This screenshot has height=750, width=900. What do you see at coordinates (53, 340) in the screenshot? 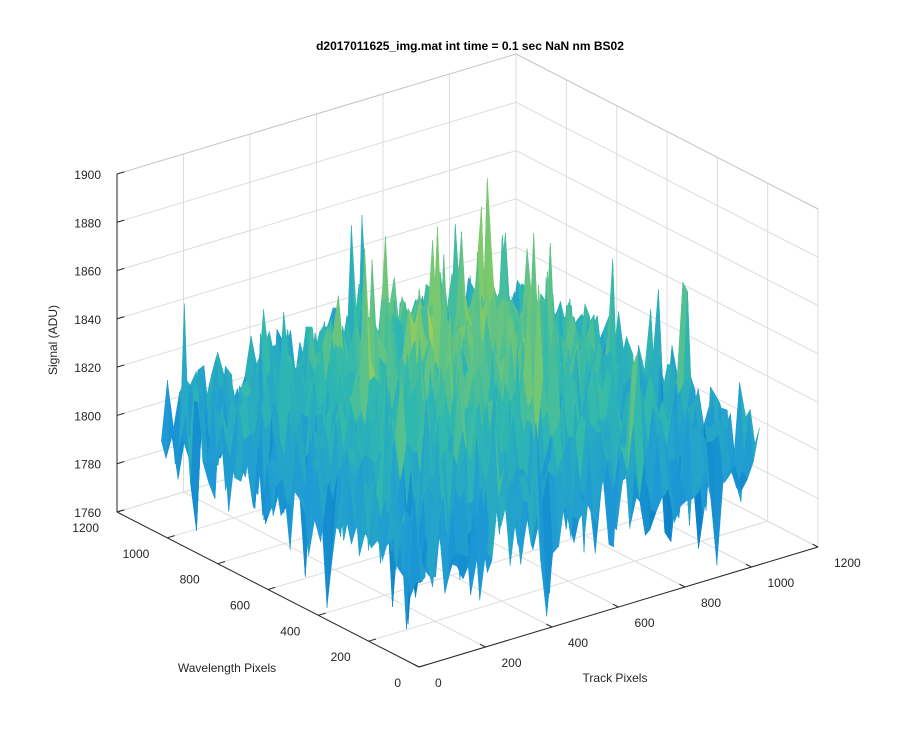
I see `z-axis-label: Signal (ADU)` at bounding box center [53, 340].